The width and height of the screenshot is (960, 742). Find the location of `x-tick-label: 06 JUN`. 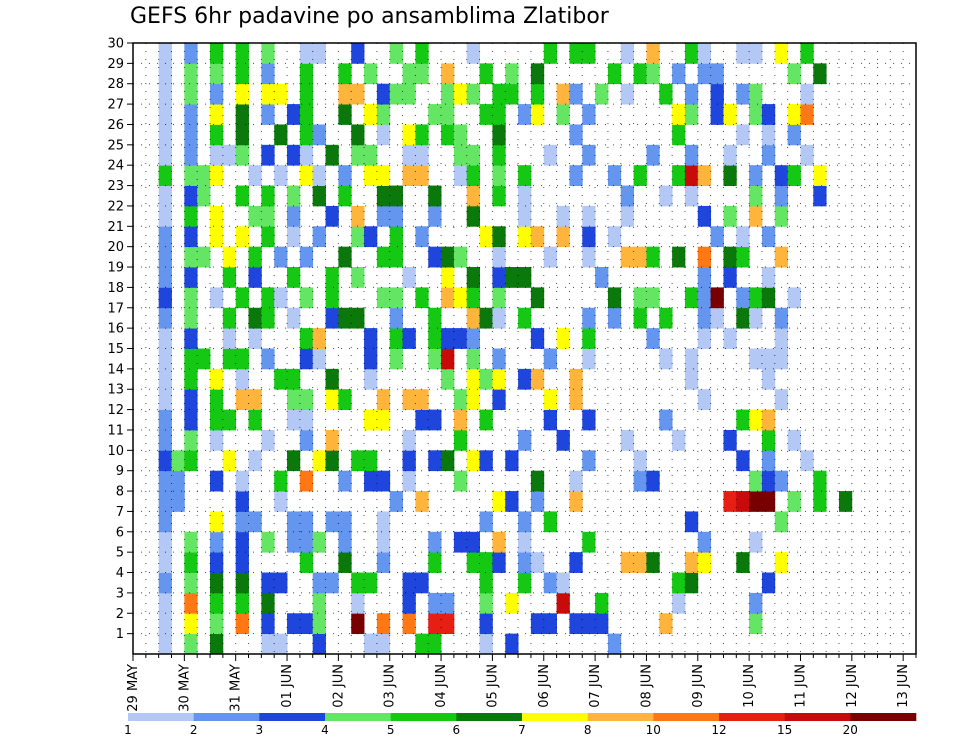

x-tick-label: 06 JUN is located at coordinates (544, 686).